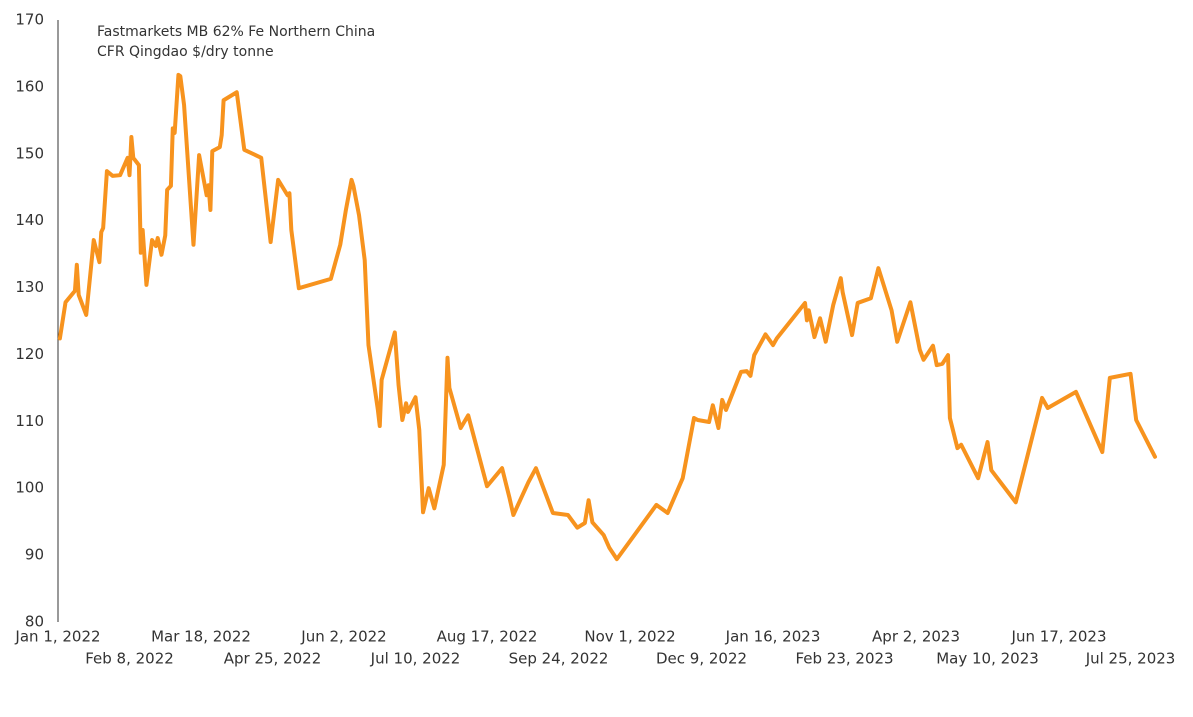 The height and width of the screenshot is (717, 1193). I want to click on x-tick-label: Nov 1, 2022, so click(629, 637).